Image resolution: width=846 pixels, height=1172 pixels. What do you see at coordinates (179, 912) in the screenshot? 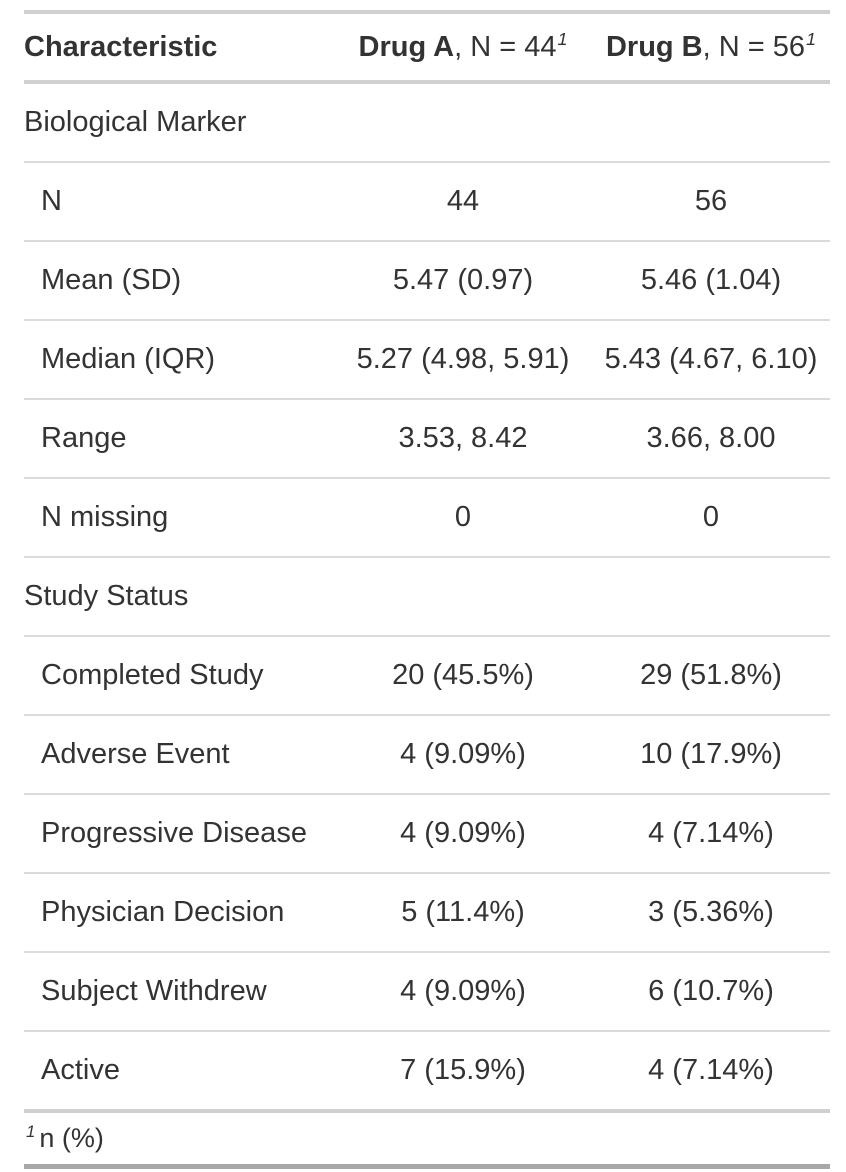
I see `row-label: Physician Decision` at bounding box center [179, 912].